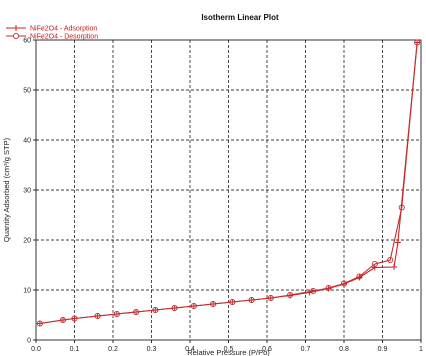 This screenshot has height=356, width=426. Describe the element at coordinates (16, 28) in the screenshot. I see `legend-plus-marker` at that location.